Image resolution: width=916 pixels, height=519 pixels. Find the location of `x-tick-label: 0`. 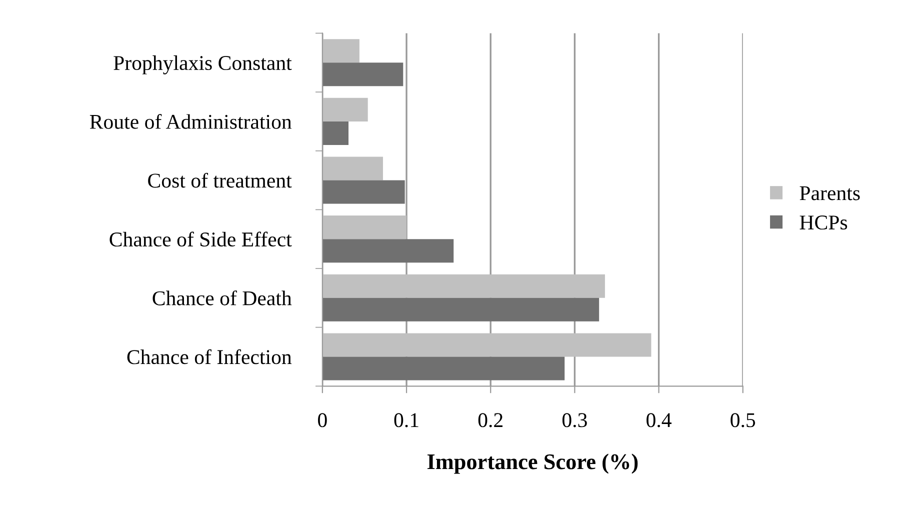

x-tick-label: 0 is located at coordinates (322, 420).